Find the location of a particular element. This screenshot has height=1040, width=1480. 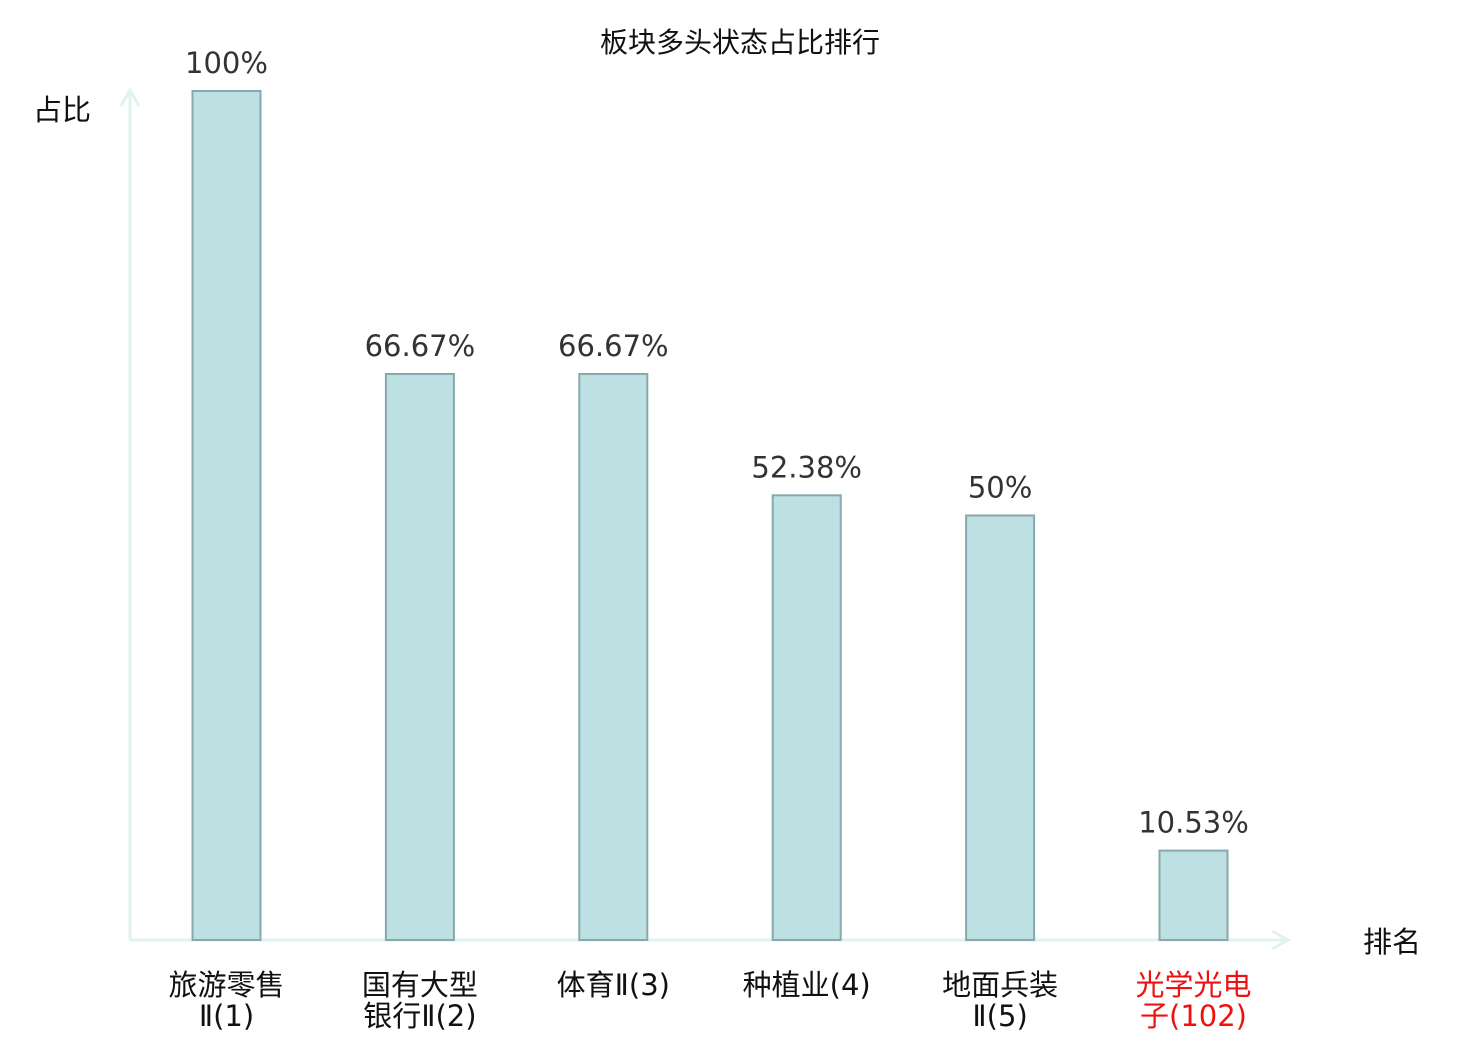

category-label-6-line-1: 光学光电 is located at coordinates (1193, 985).